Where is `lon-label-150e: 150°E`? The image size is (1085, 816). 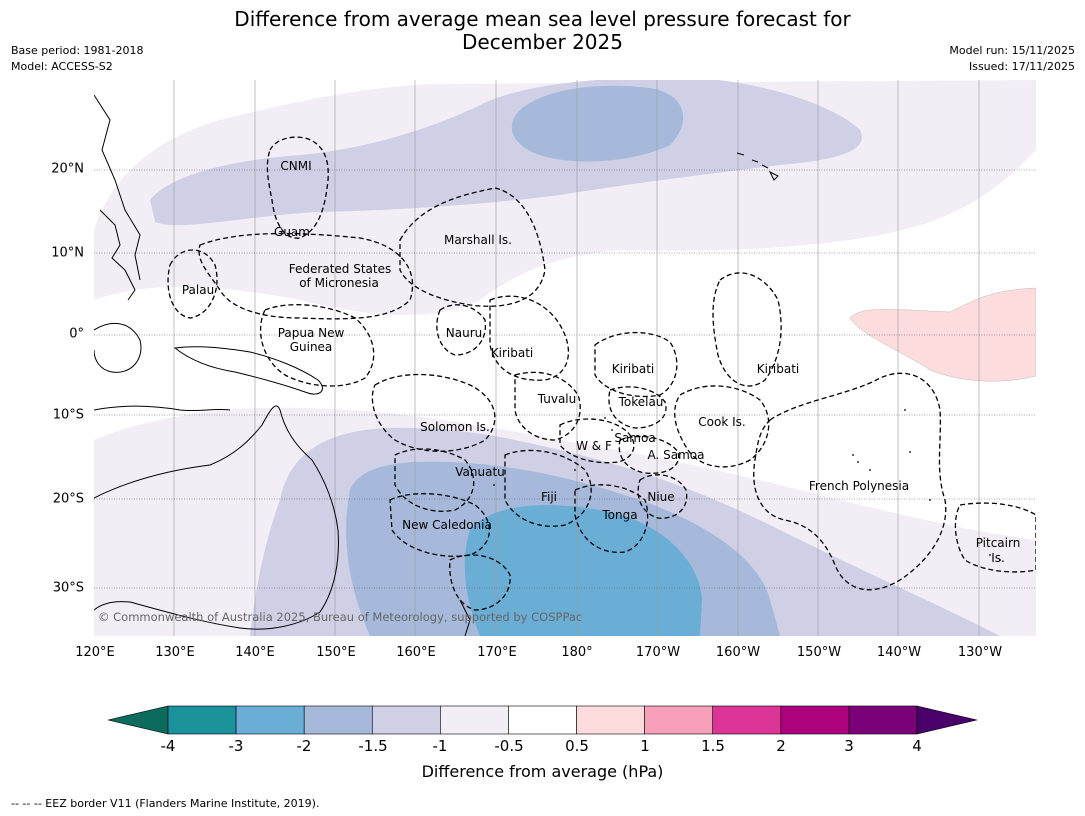
lon-label-150e: 150°E is located at coordinates (336, 652).